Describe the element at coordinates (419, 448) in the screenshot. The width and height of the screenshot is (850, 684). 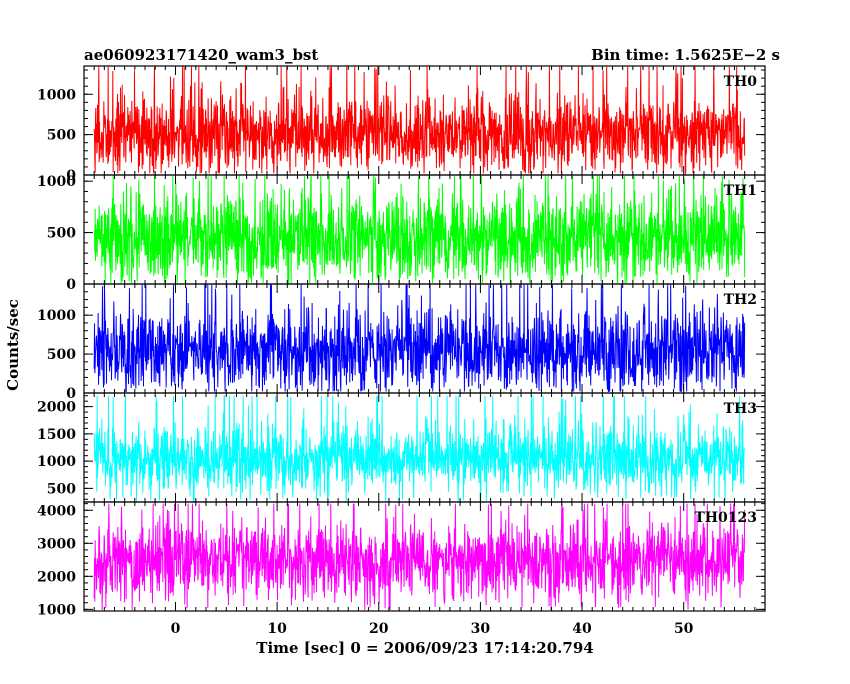
I see `series-line-th3` at that location.